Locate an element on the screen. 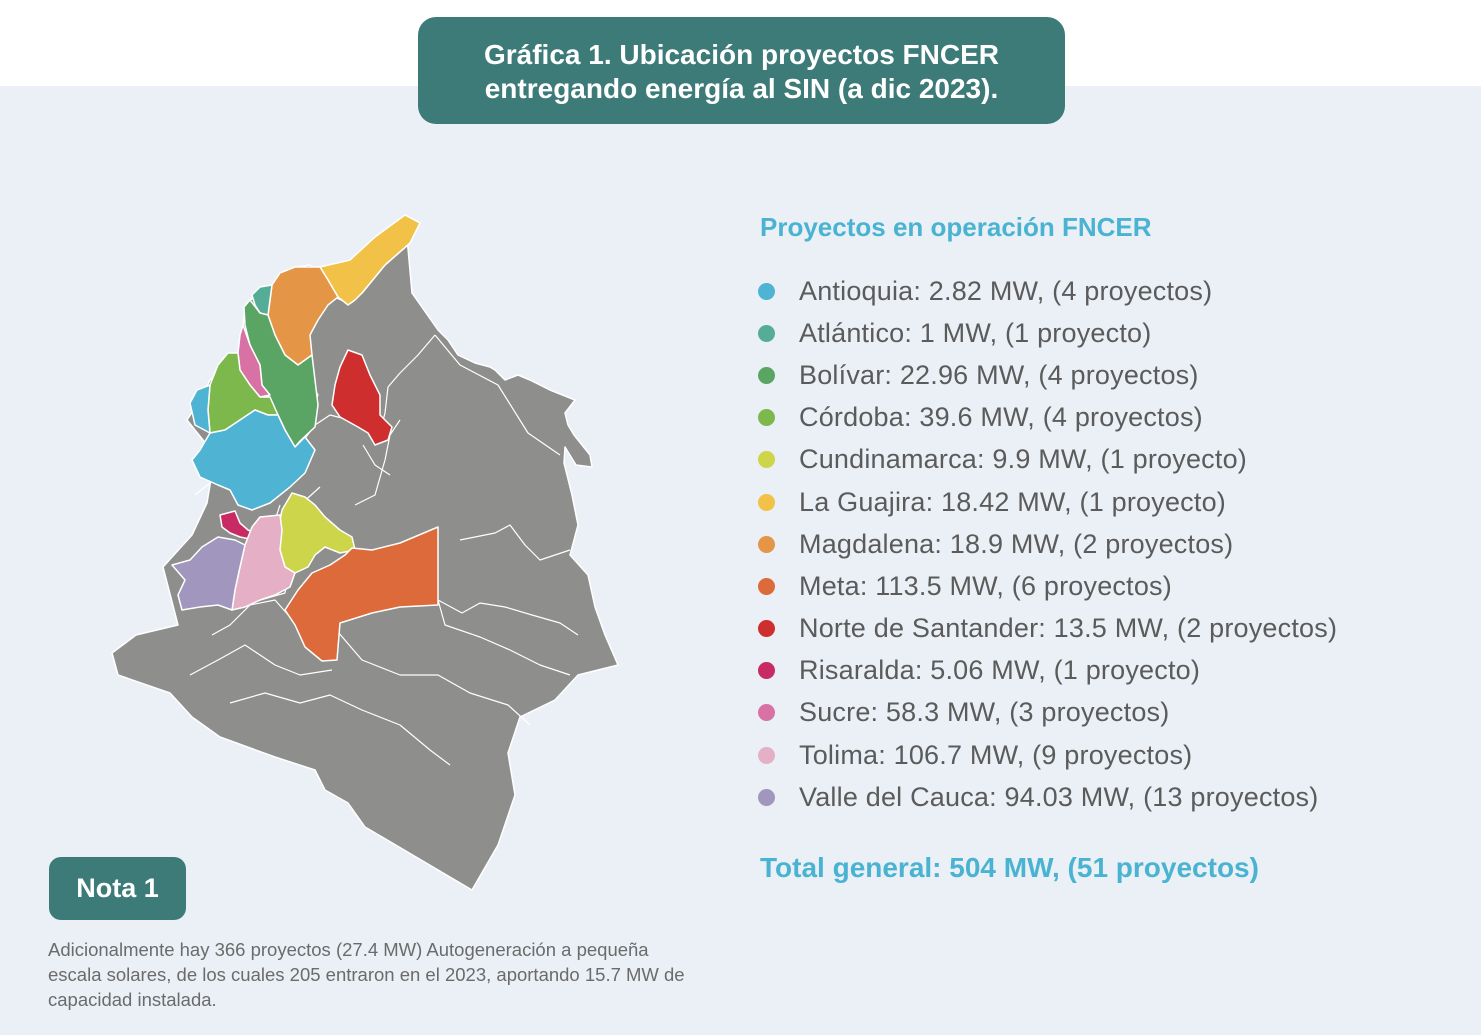 Image resolution: width=1481 pixels, height=1035 pixels. legend-item: Sucre: 58.3 MW, (3 proyectos) is located at coordinates (1047, 713).